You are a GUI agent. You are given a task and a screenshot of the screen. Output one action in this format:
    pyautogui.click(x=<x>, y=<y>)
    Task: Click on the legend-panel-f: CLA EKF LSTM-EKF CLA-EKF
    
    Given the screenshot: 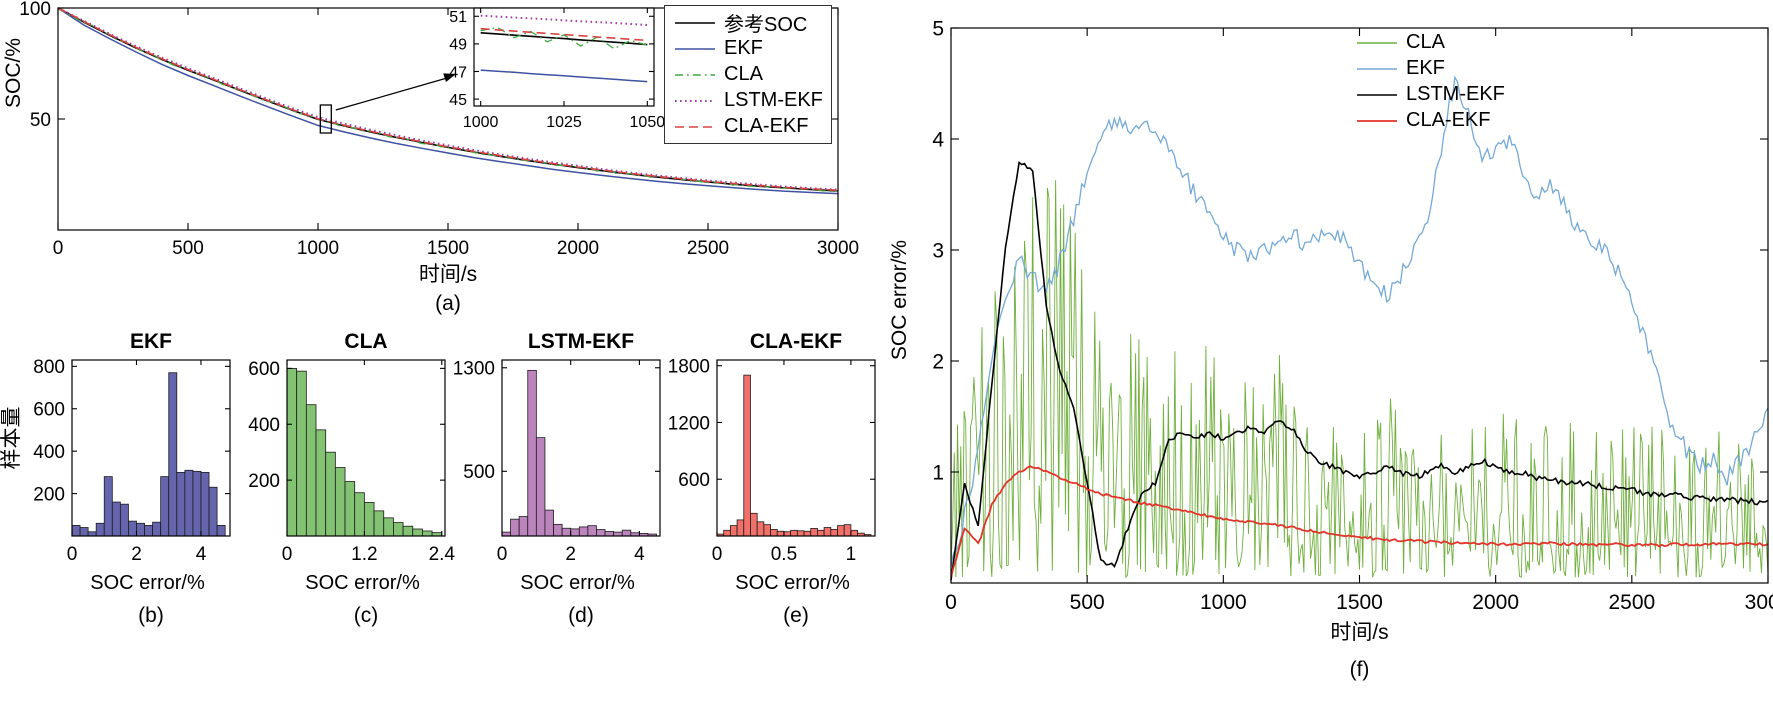 What is the action you would take?
    pyautogui.click(x=1430, y=81)
    